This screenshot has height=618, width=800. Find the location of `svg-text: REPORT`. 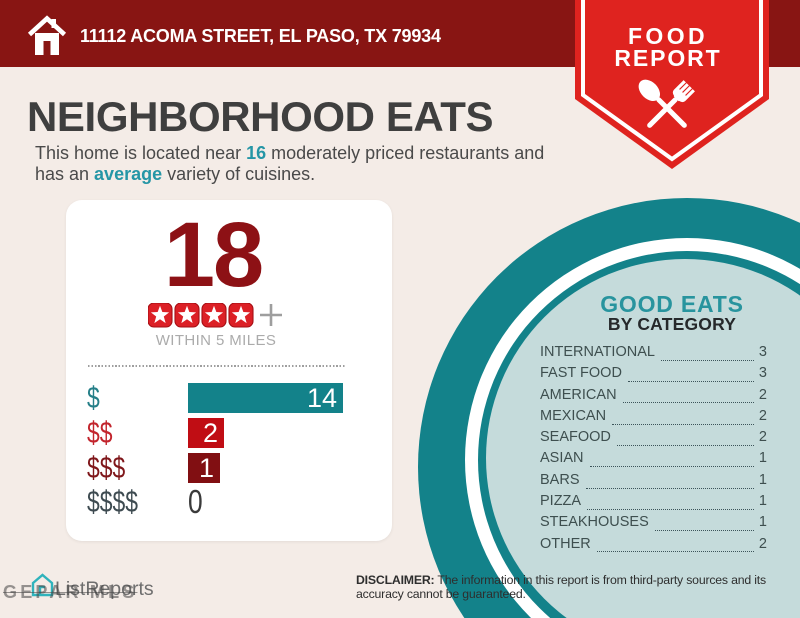

svg-text: REPORT is located at coordinates (667, 58).